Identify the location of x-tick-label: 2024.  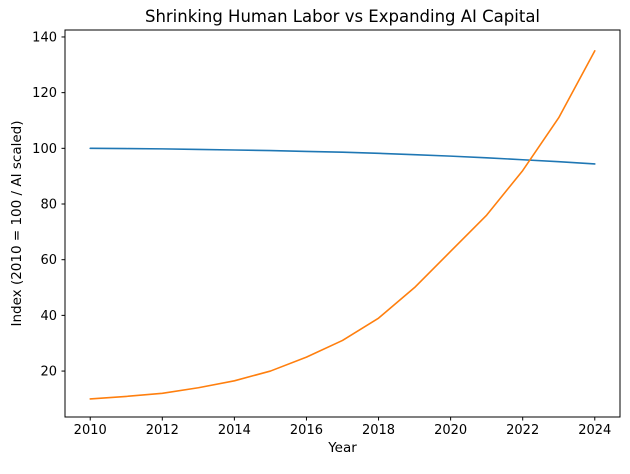
(594, 430).